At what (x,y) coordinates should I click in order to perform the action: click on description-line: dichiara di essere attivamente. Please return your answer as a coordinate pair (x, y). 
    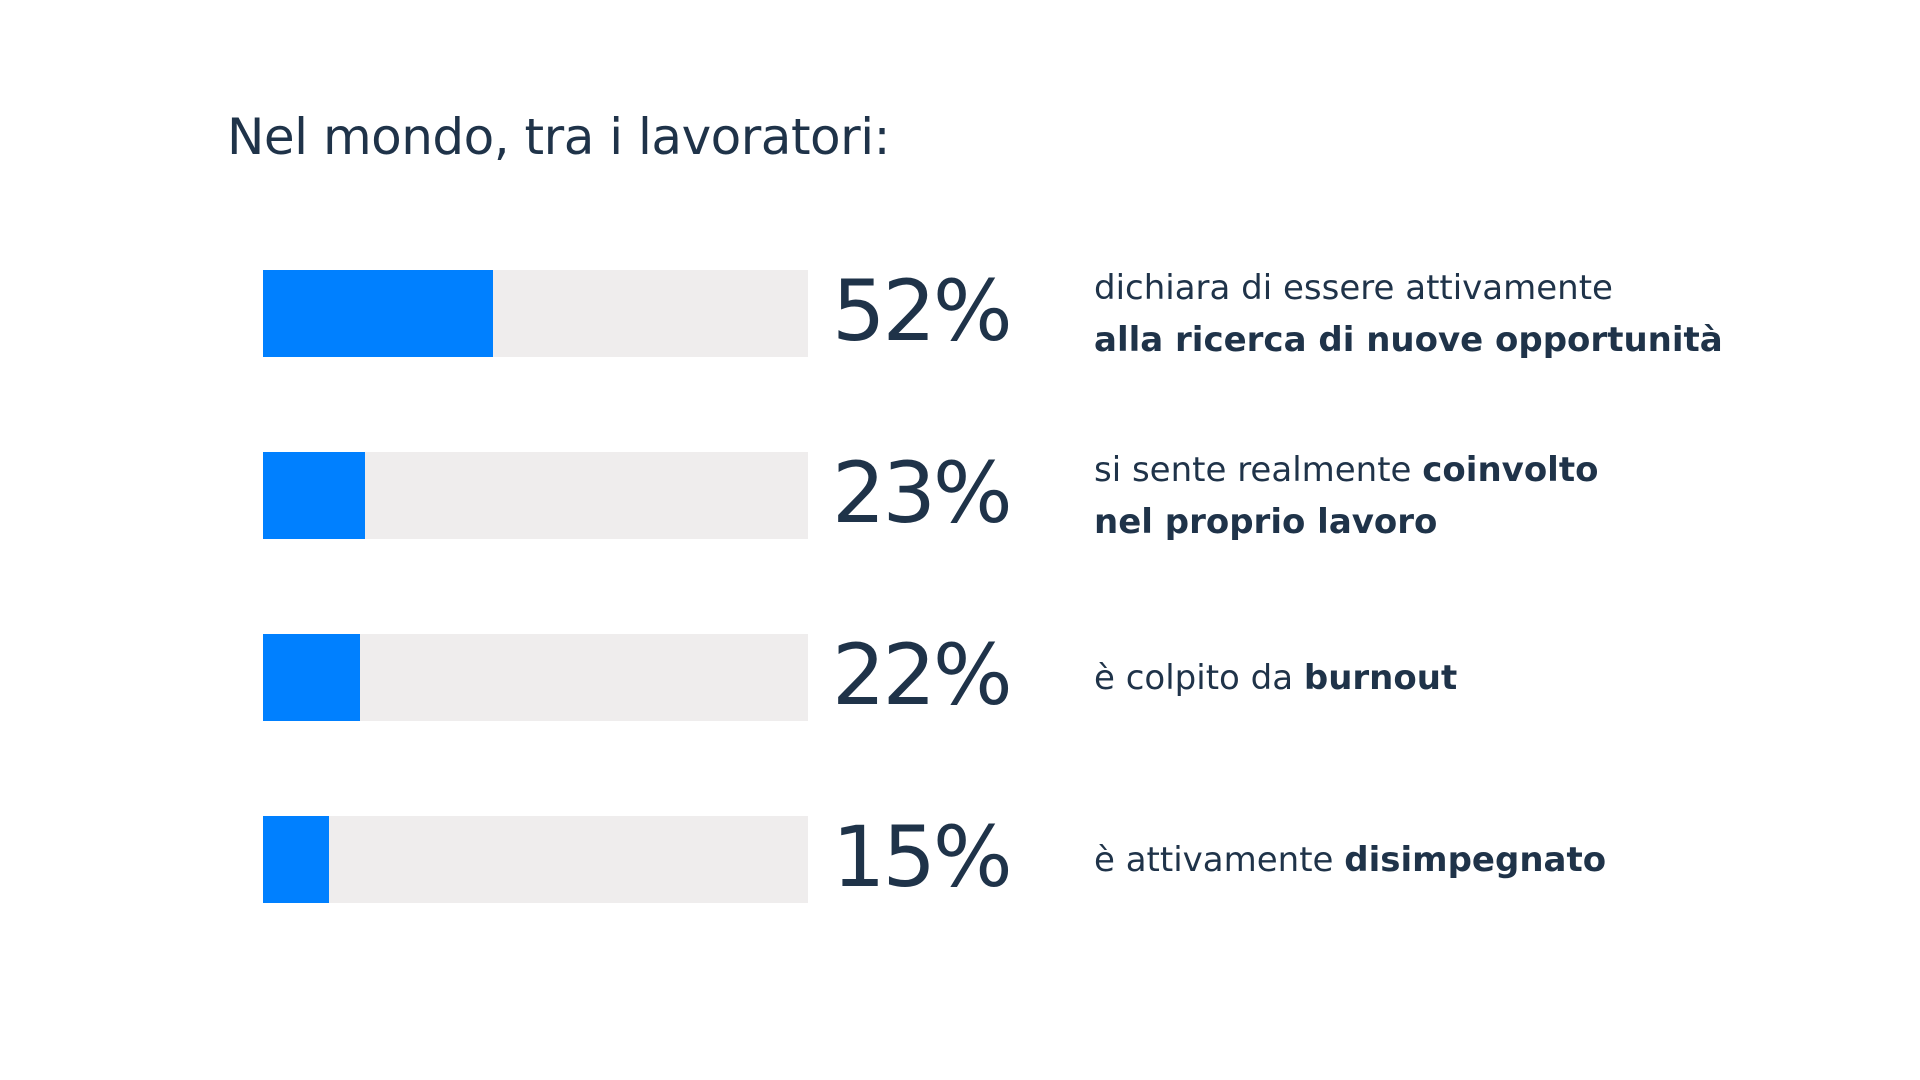
    Looking at the image, I should click on (1408, 288).